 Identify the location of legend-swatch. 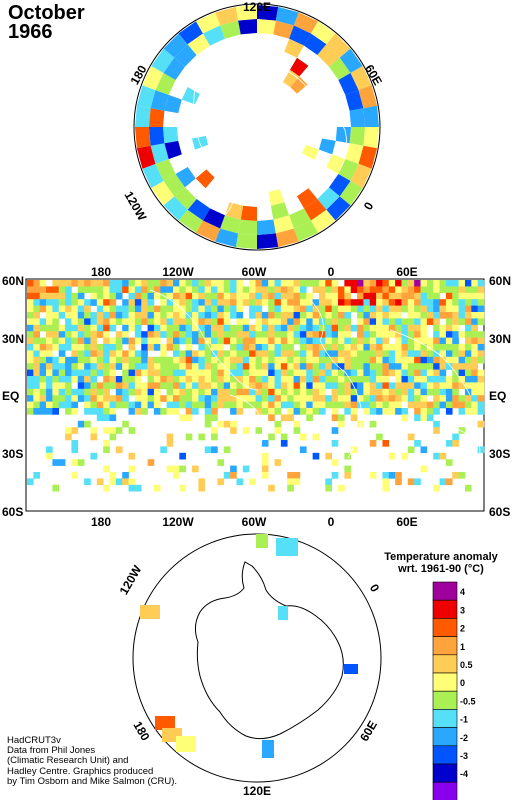
(445, 755).